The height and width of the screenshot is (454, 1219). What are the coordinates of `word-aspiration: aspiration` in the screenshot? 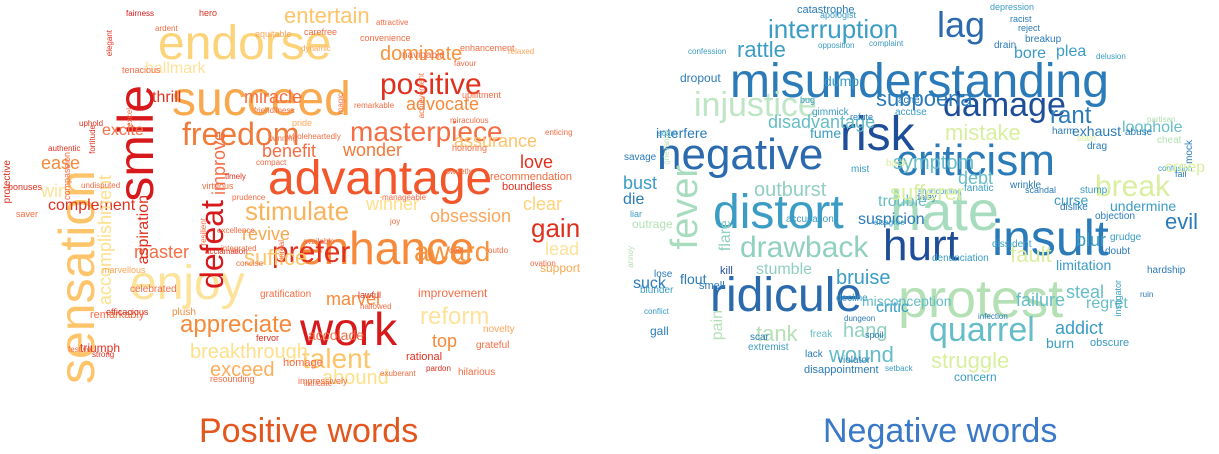 It's located at (143, 230).